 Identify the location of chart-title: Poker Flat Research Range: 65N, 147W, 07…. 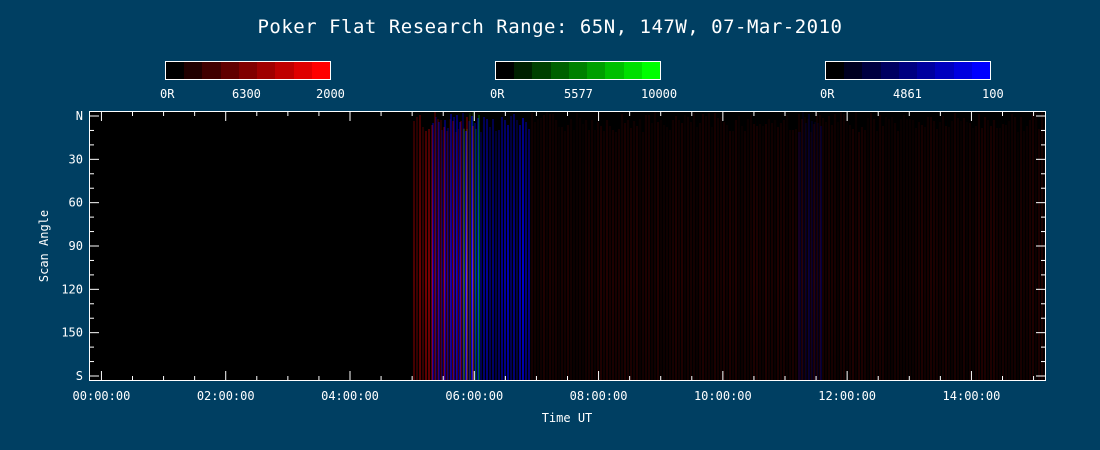
(550, 27).